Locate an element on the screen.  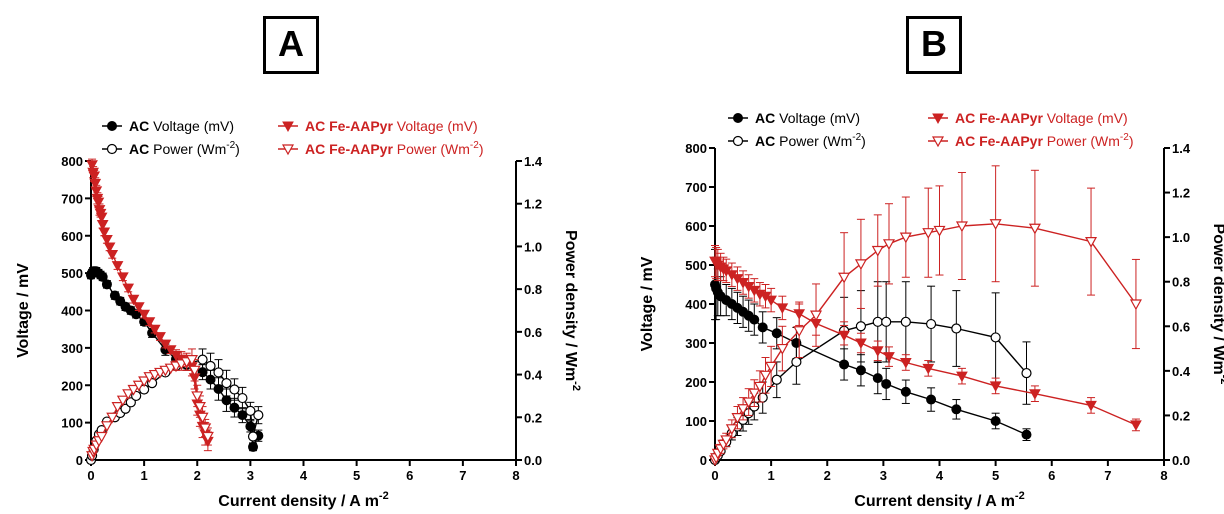
series-fe-power is located at coordinates (150, 405).